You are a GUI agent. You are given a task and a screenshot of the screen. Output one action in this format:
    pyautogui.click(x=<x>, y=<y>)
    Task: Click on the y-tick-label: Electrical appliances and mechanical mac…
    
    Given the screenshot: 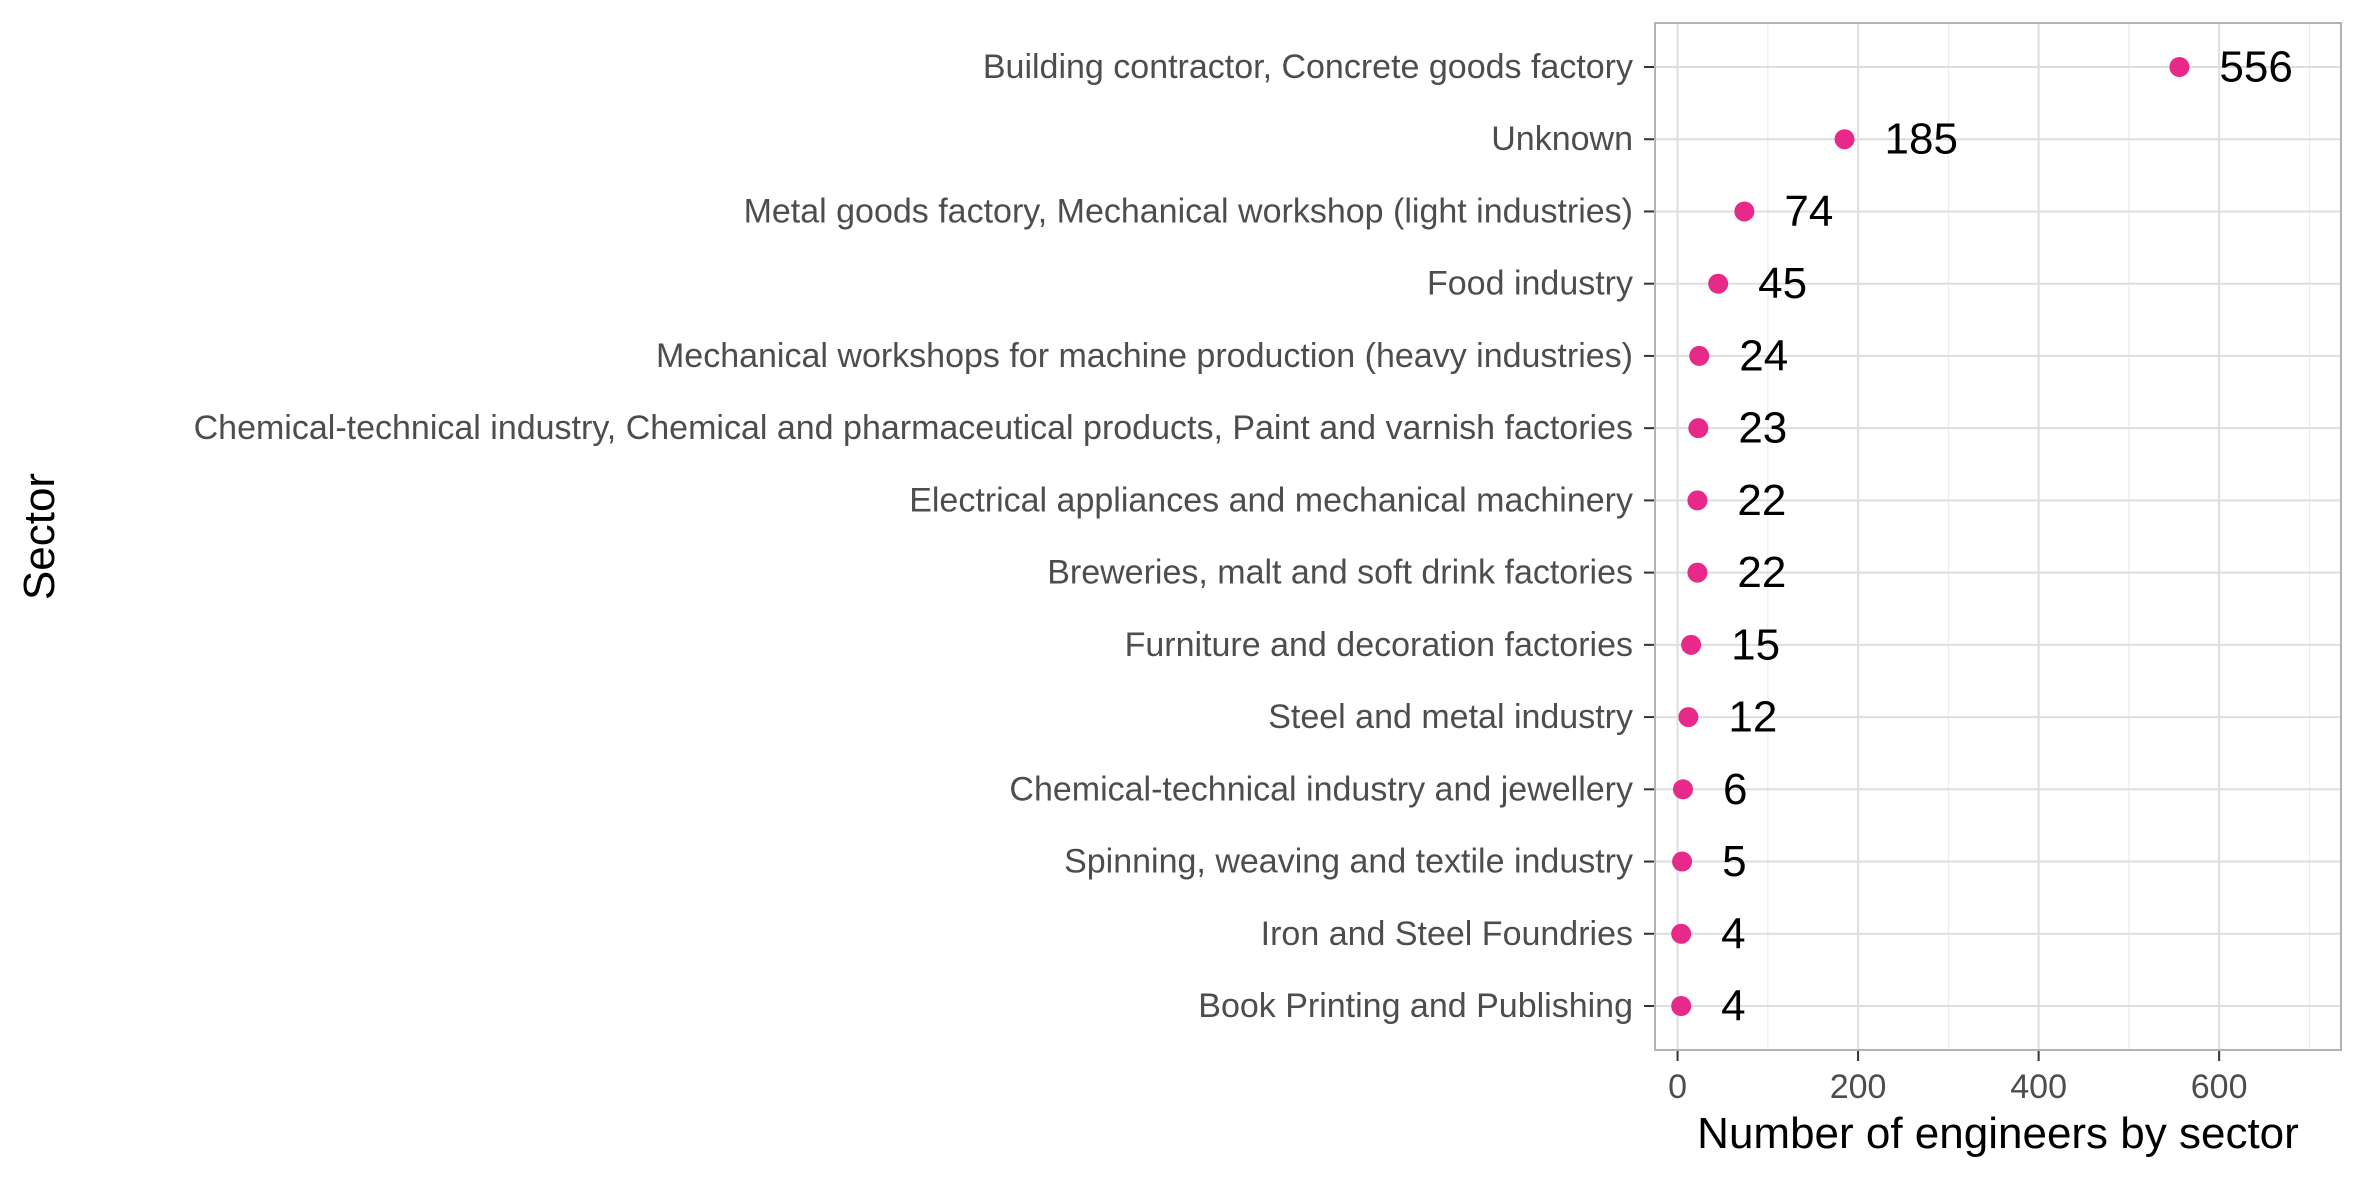 What is the action you would take?
    pyautogui.click(x=1271, y=500)
    